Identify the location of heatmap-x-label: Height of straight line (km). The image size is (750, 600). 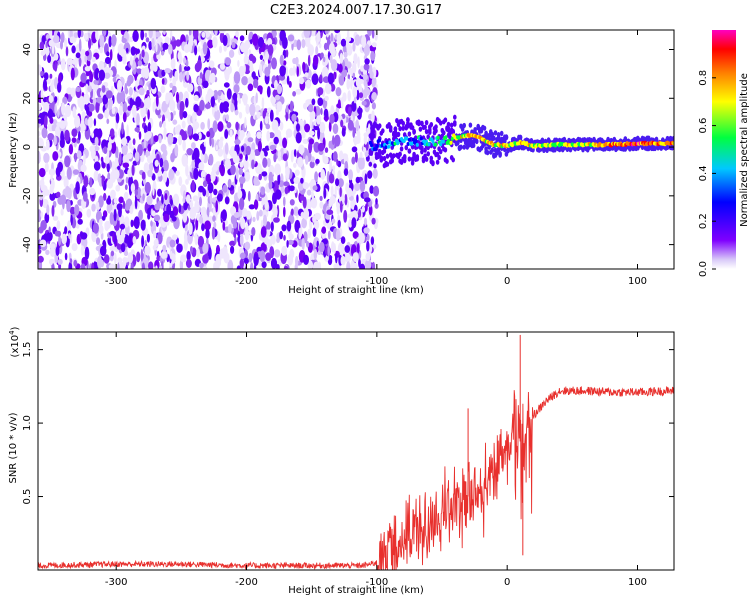
(356, 290).